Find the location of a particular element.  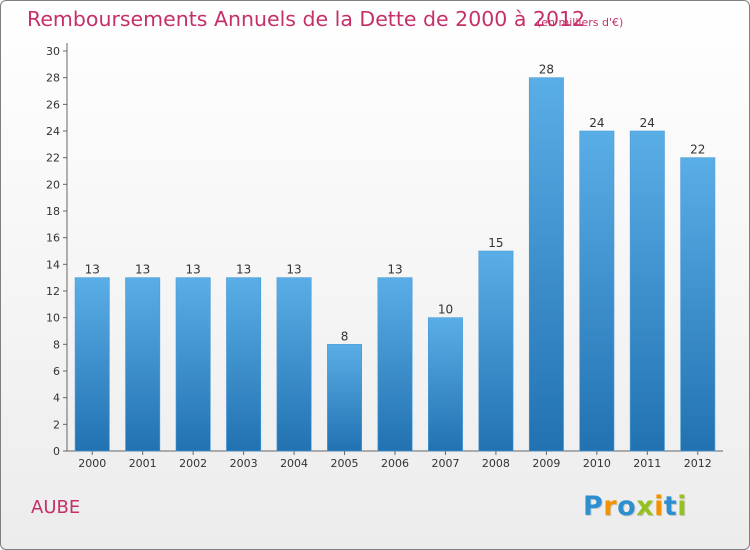

x-tick-label: 2010 is located at coordinates (597, 463).